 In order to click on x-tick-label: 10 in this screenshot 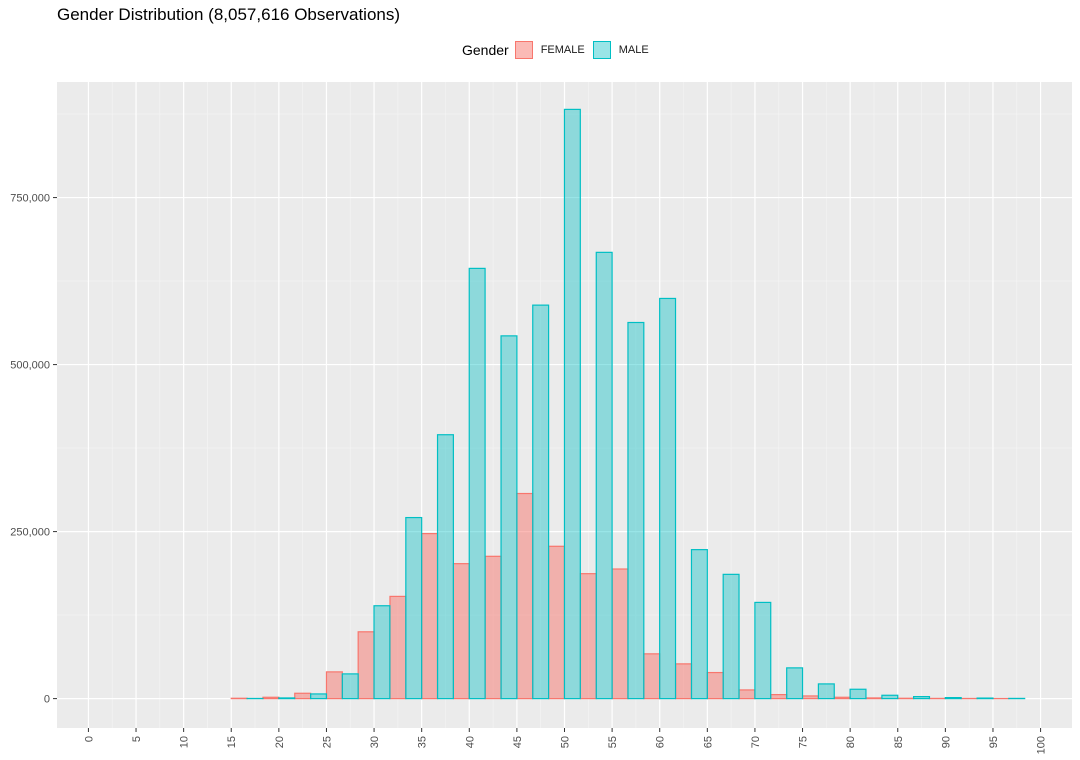, I will do `click(185, 742)`.